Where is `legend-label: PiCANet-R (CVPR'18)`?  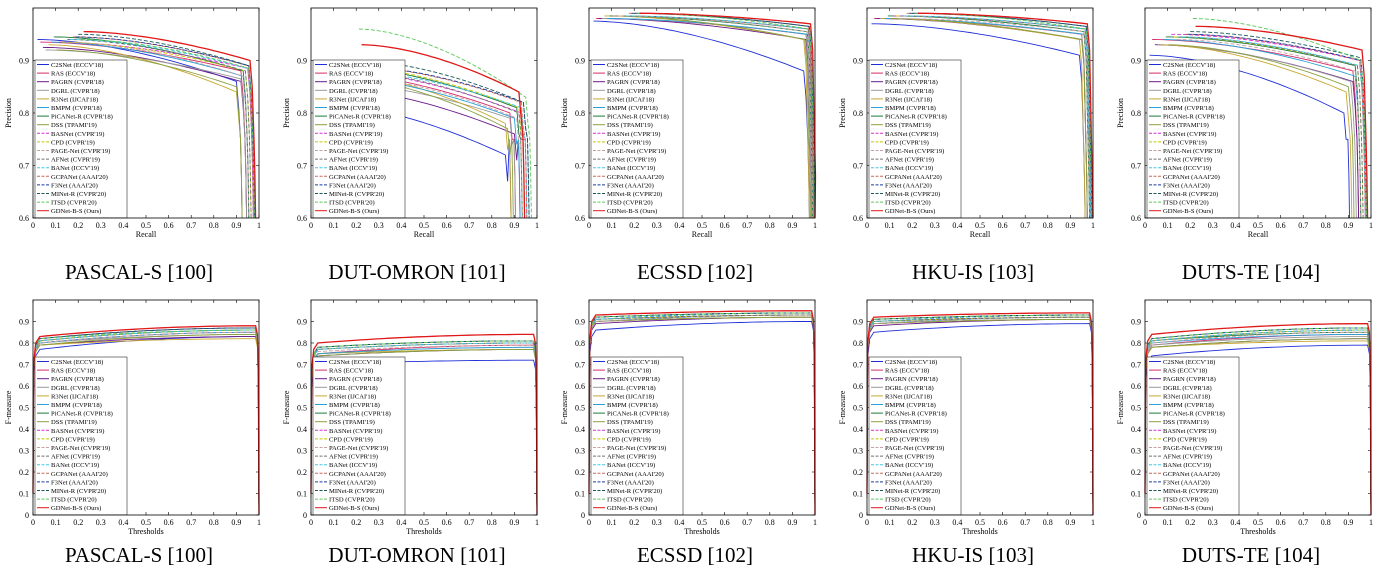
legend-label: PiCANet-R (CVPR'18) is located at coordinates (916, 414).